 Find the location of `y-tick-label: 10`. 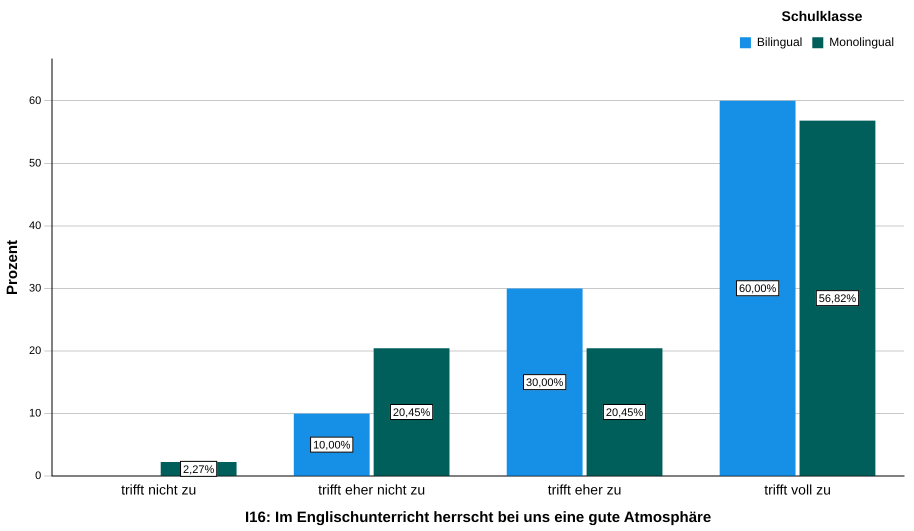

y-tick-label: 10 is located at coordinates (35, 414).